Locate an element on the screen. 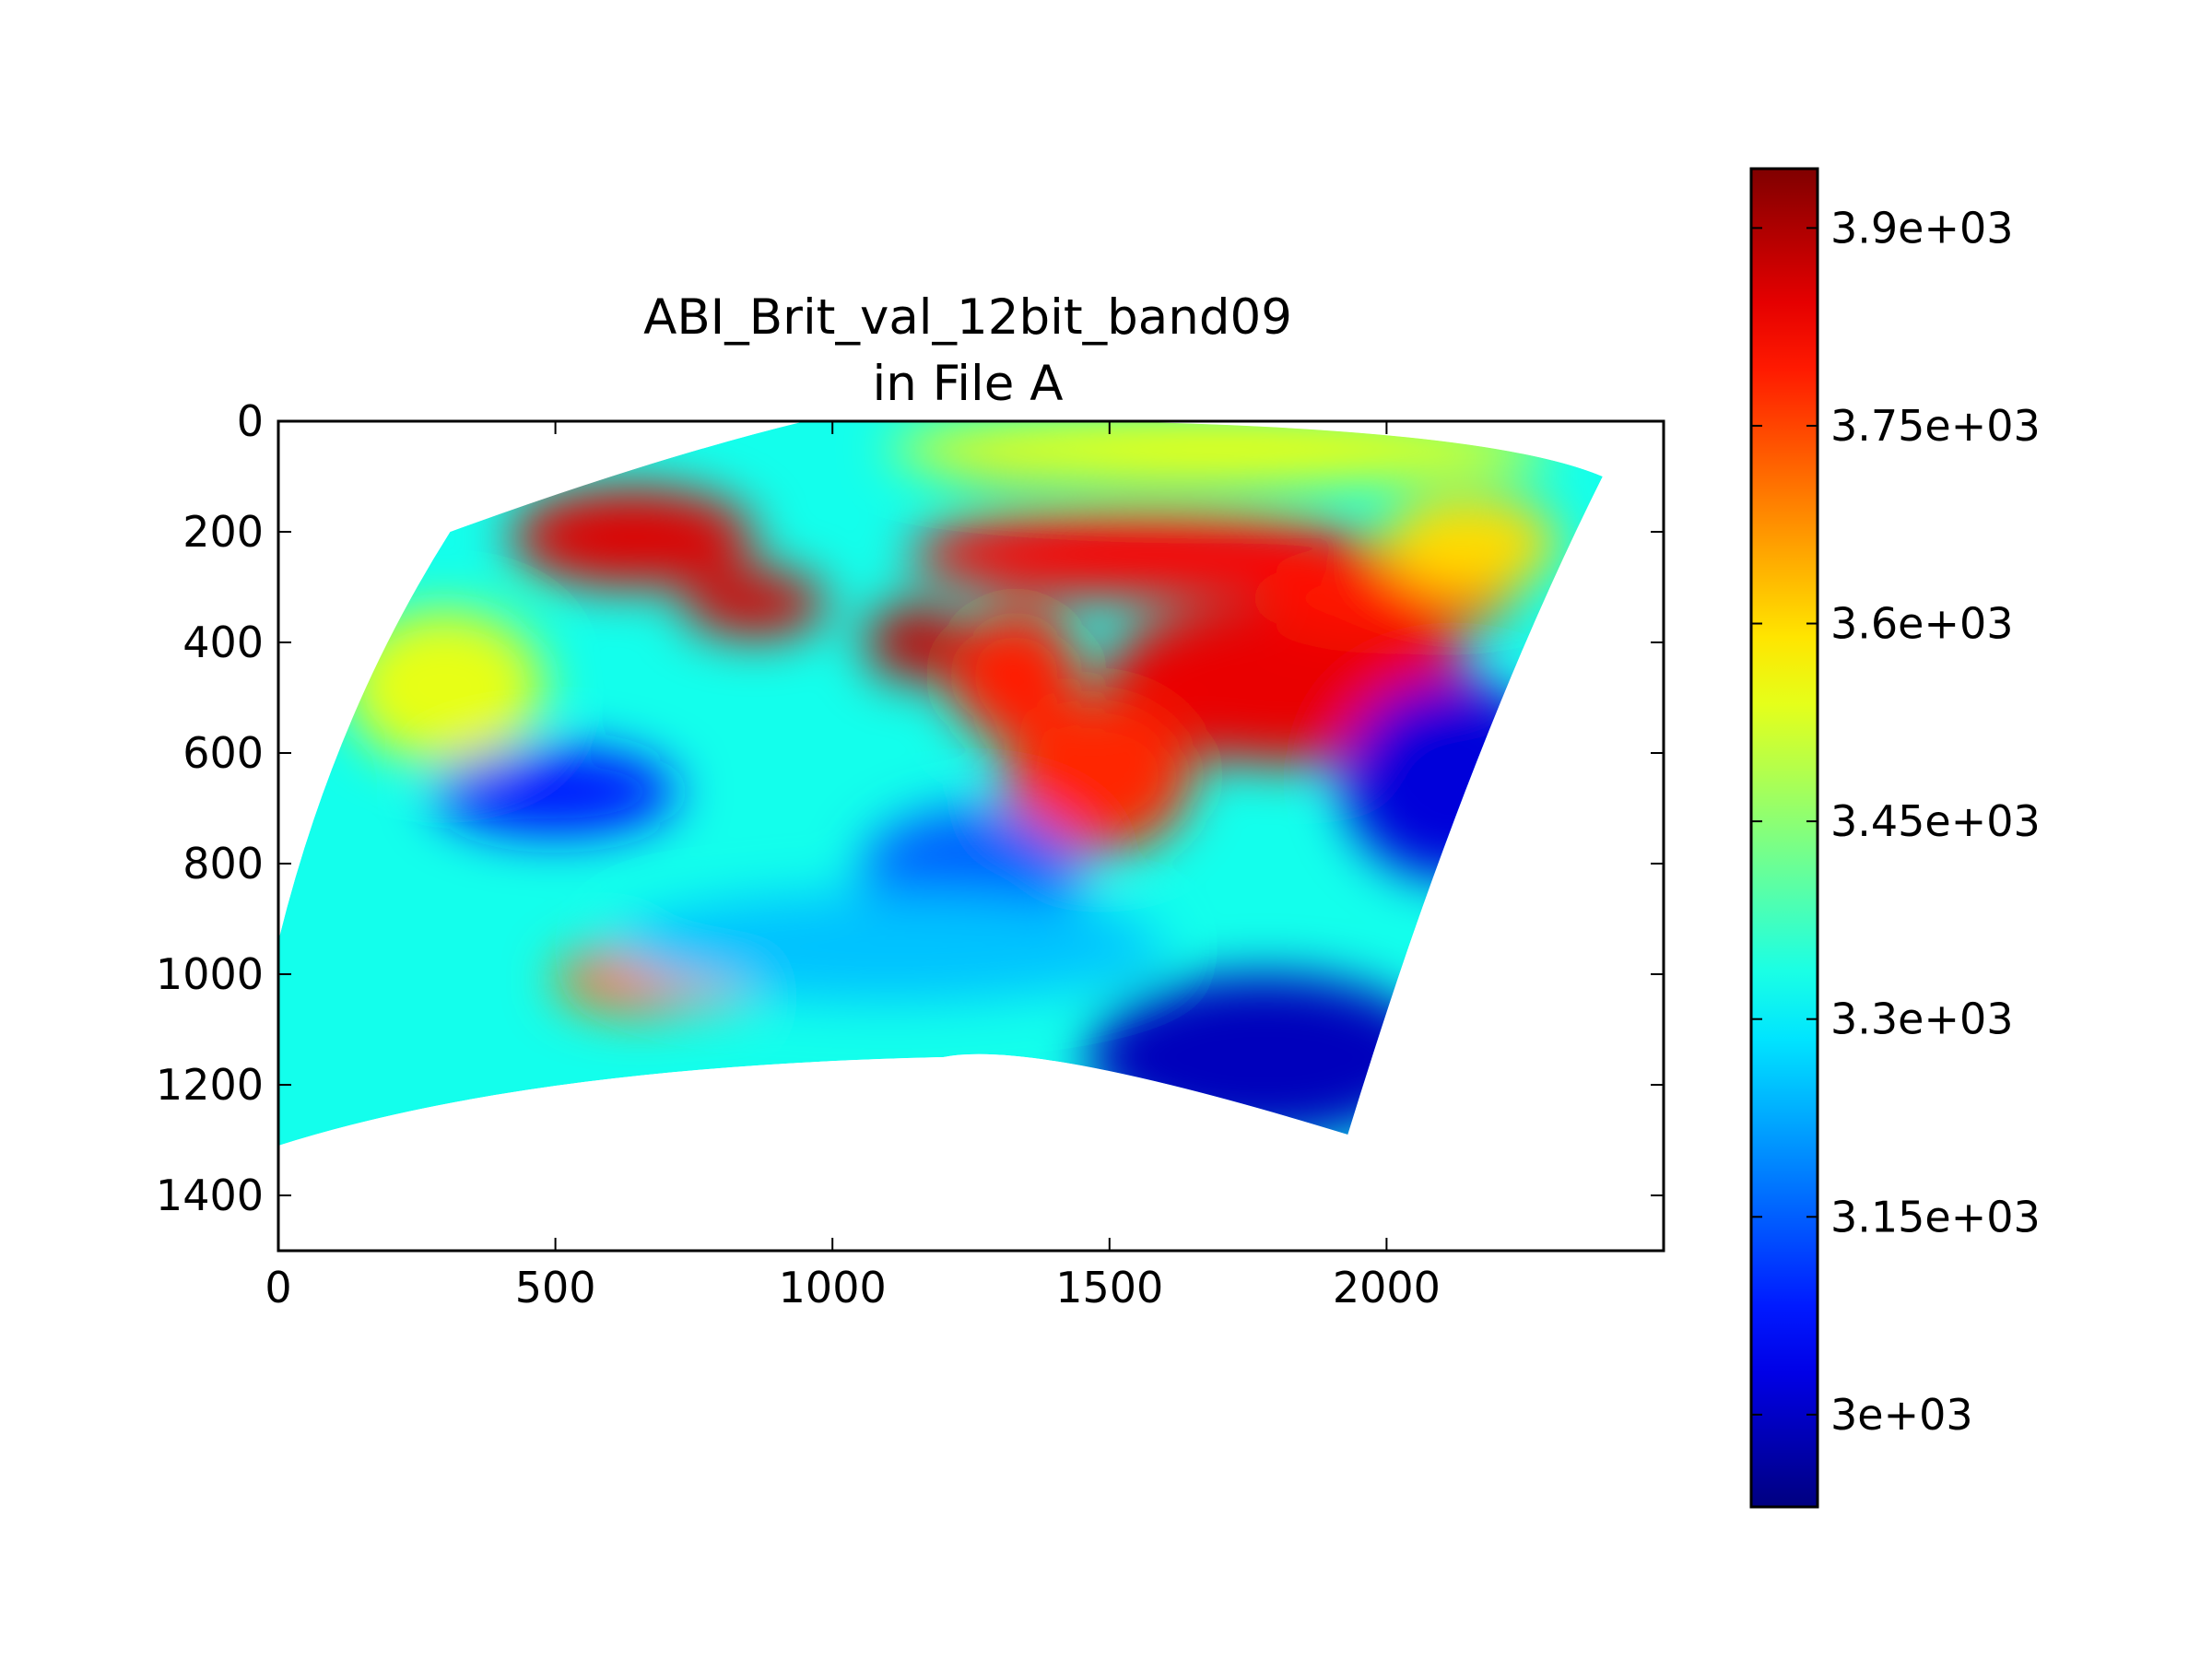 This screenshot has width=2212, height=1659. y-tick-label: 1400 is located at coordinates (210, 1195).